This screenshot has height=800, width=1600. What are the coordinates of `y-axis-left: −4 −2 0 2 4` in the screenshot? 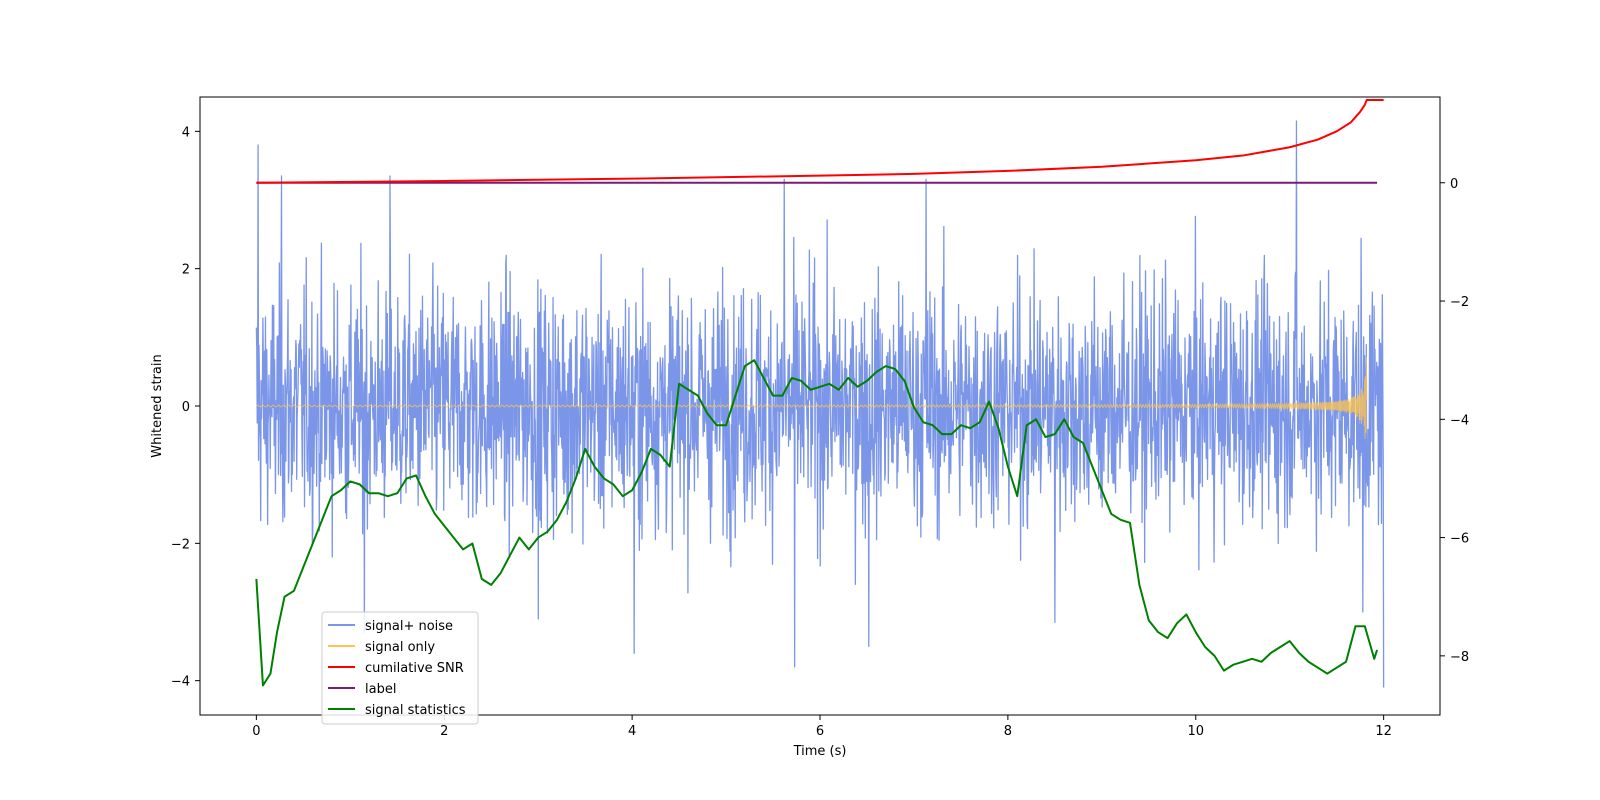 It's located at (185, 407).